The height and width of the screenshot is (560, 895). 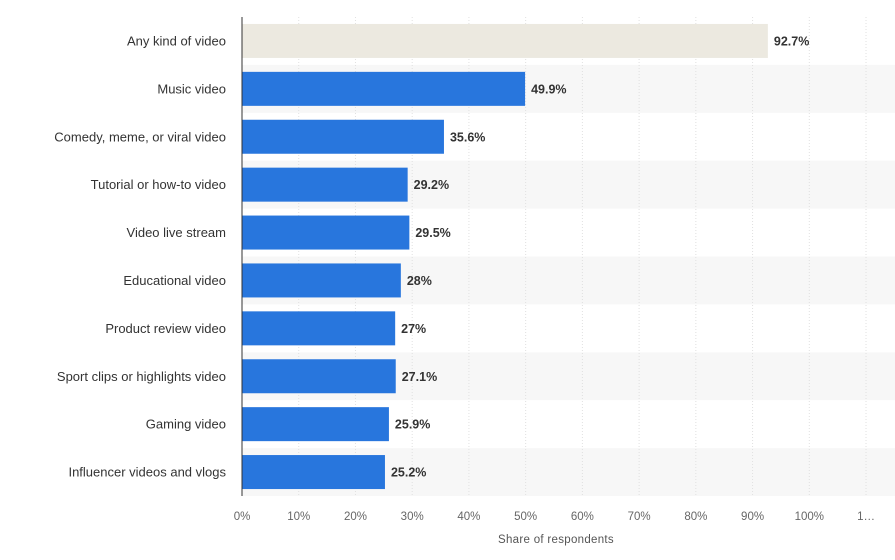 What do you see at coordinates (548, 89) in the screenshot?
I see `value-label: 49.9%` at bounding box center [548, 89].